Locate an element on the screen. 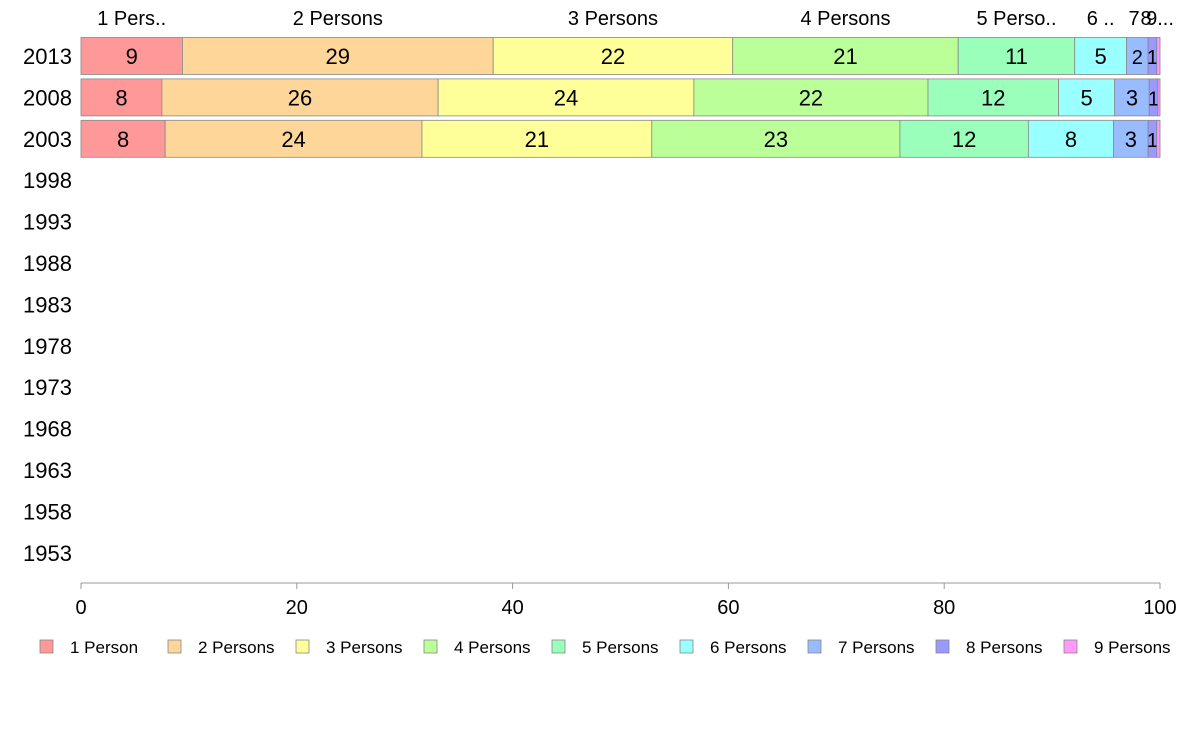  y-tick-label: 2008 is located at coordinates (47, 97).